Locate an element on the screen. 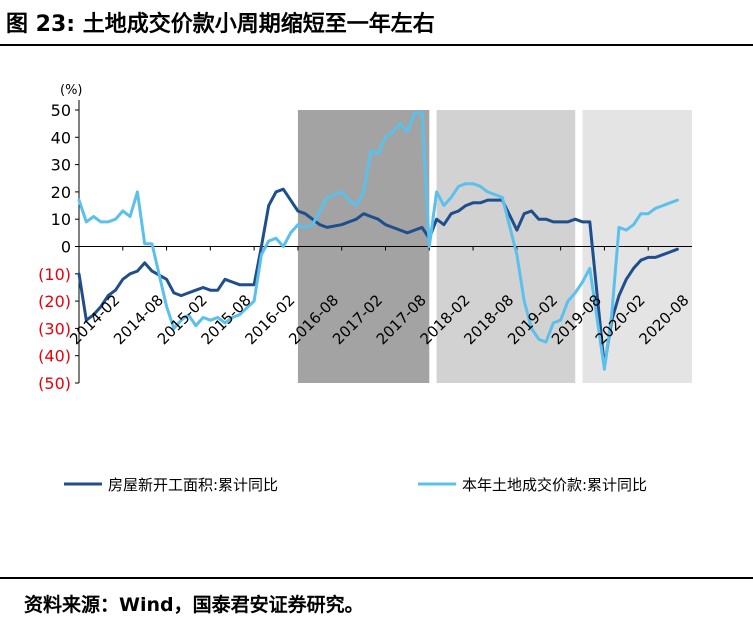 This screenshot has width=753, height=634. y-tick-label: 20 is located at coordinates (61, 192).